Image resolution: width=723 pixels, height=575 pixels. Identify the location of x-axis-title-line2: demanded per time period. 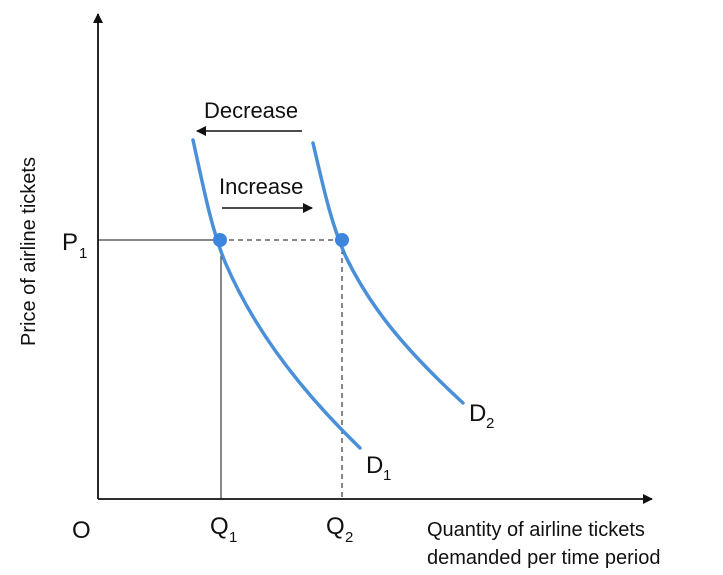
(543, 558).